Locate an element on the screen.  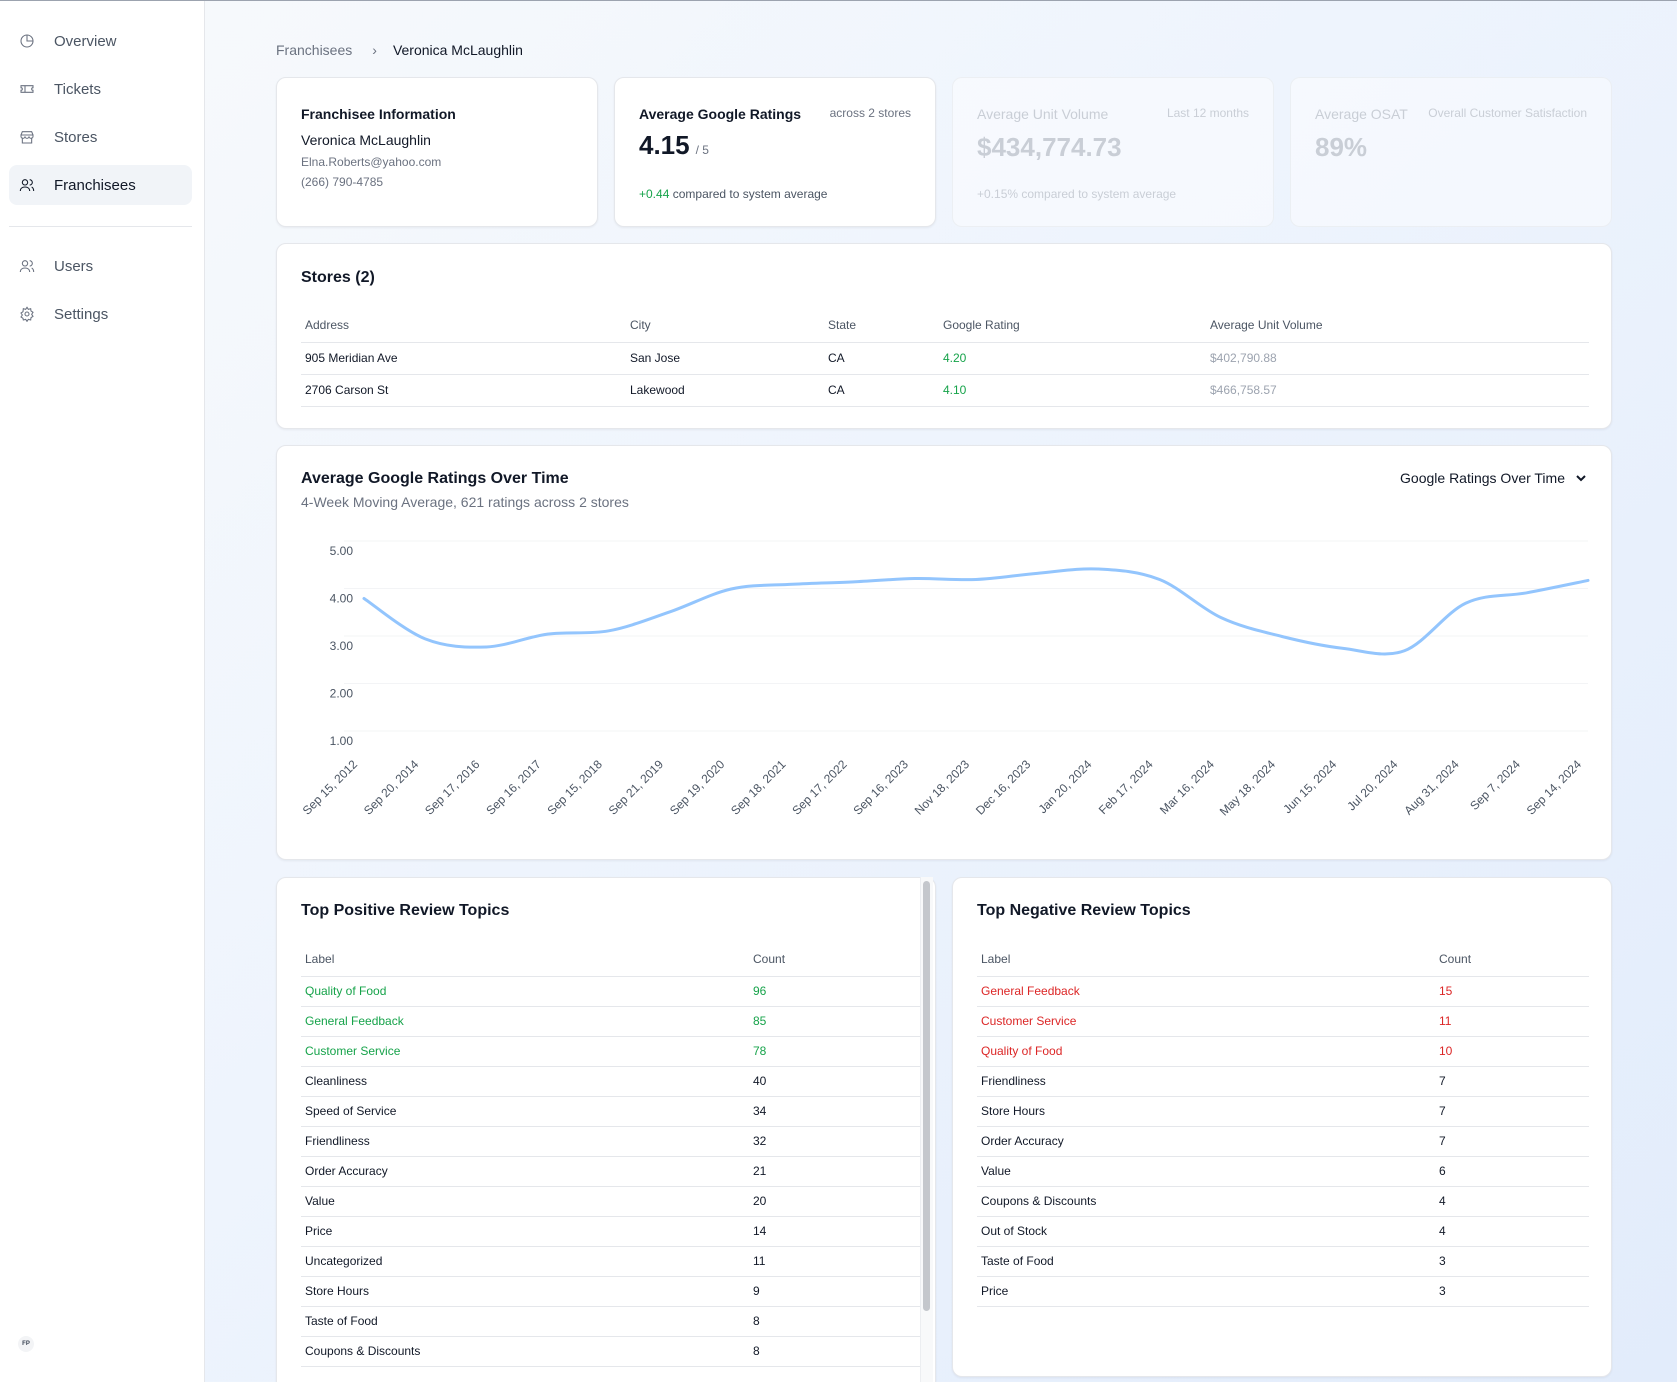
table-row: Quality of Food 96 is located at coordinates (611, 991).